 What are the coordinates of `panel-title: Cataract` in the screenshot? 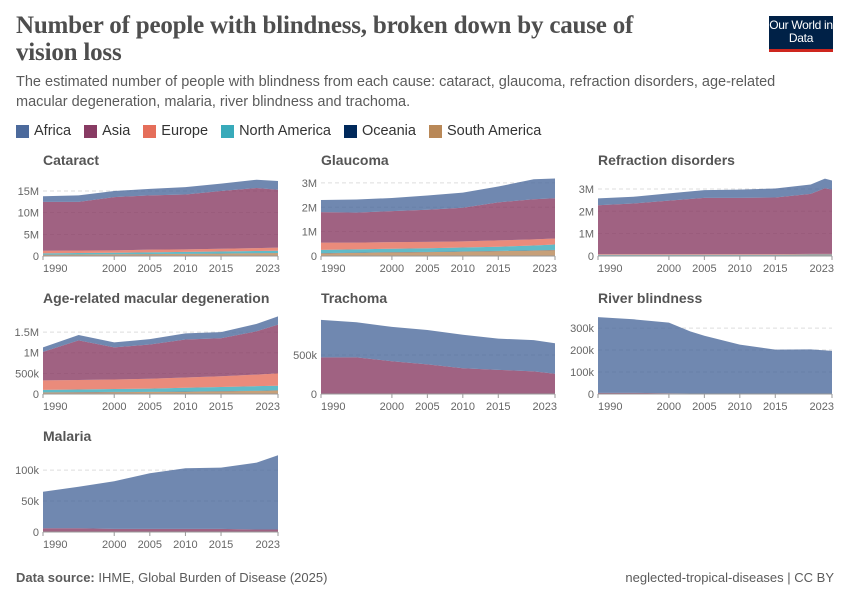 It's located at (71, 160).